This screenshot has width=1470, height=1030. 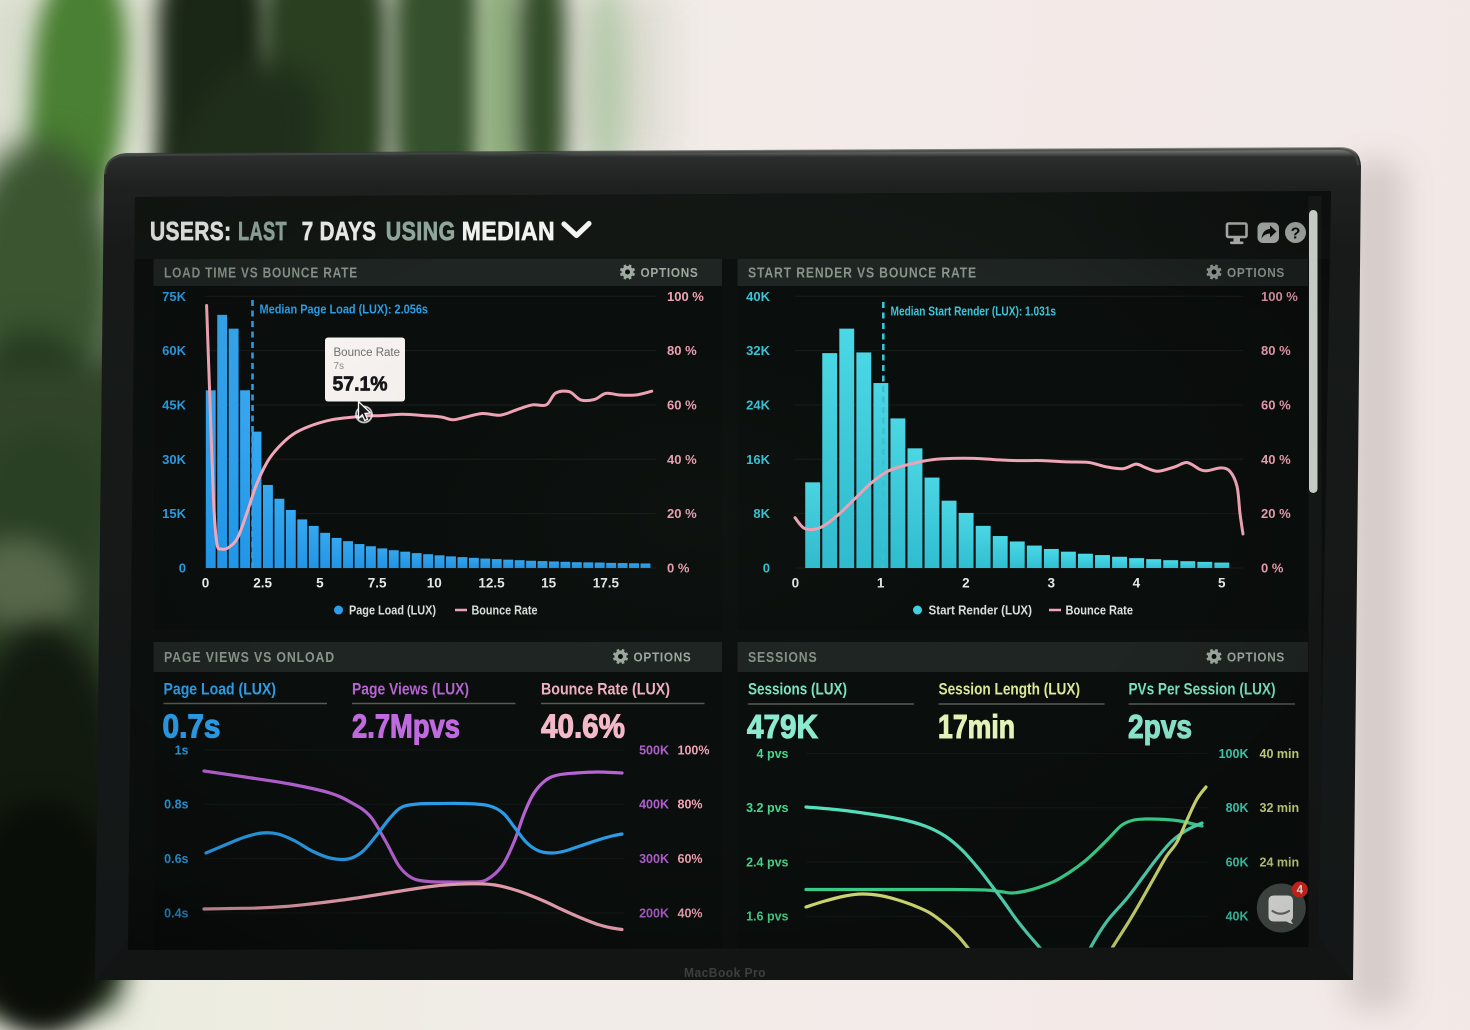 I want to click on svg-text: MacBook Pro, so click(x=725, y=973).